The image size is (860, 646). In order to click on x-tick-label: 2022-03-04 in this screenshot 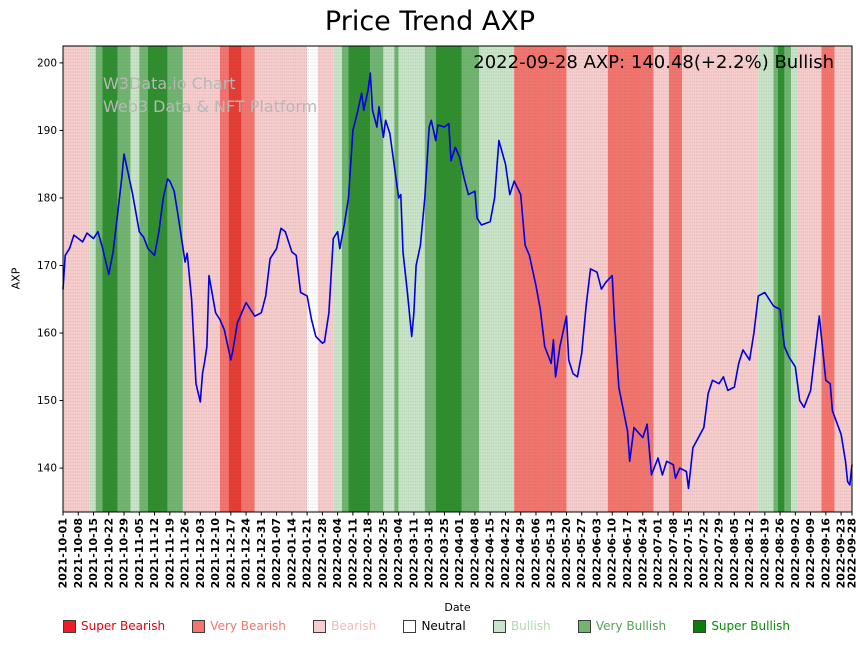, I will do `click(398, 553)`.